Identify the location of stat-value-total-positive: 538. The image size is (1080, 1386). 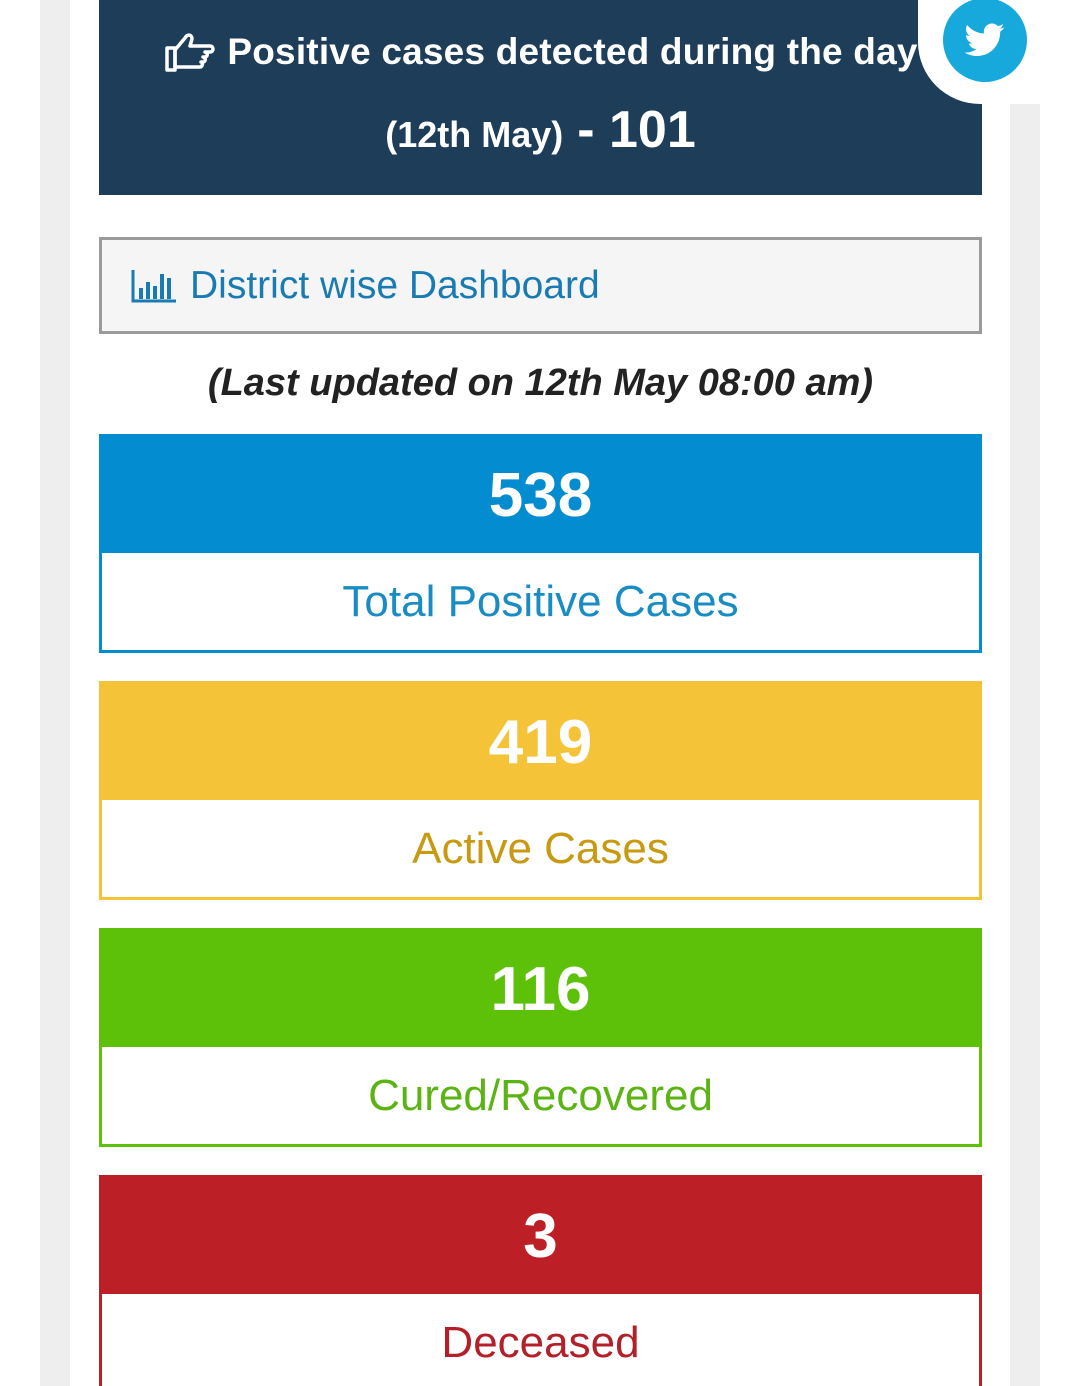
(540, 495).